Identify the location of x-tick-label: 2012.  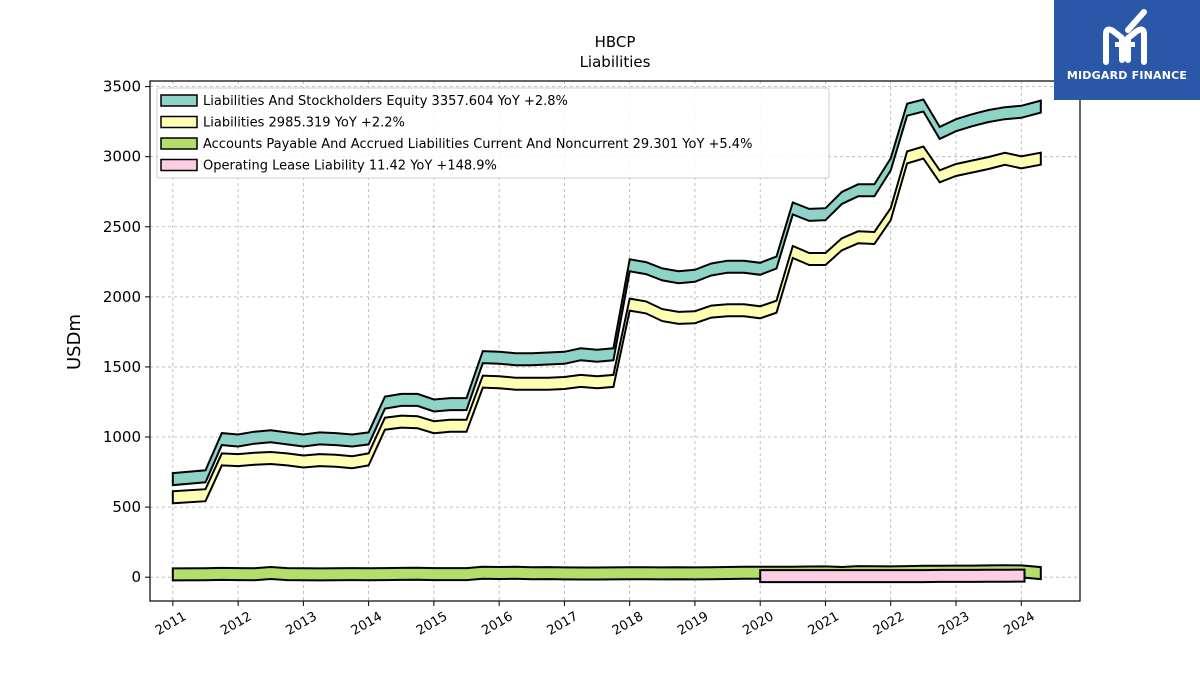
(236, 624).